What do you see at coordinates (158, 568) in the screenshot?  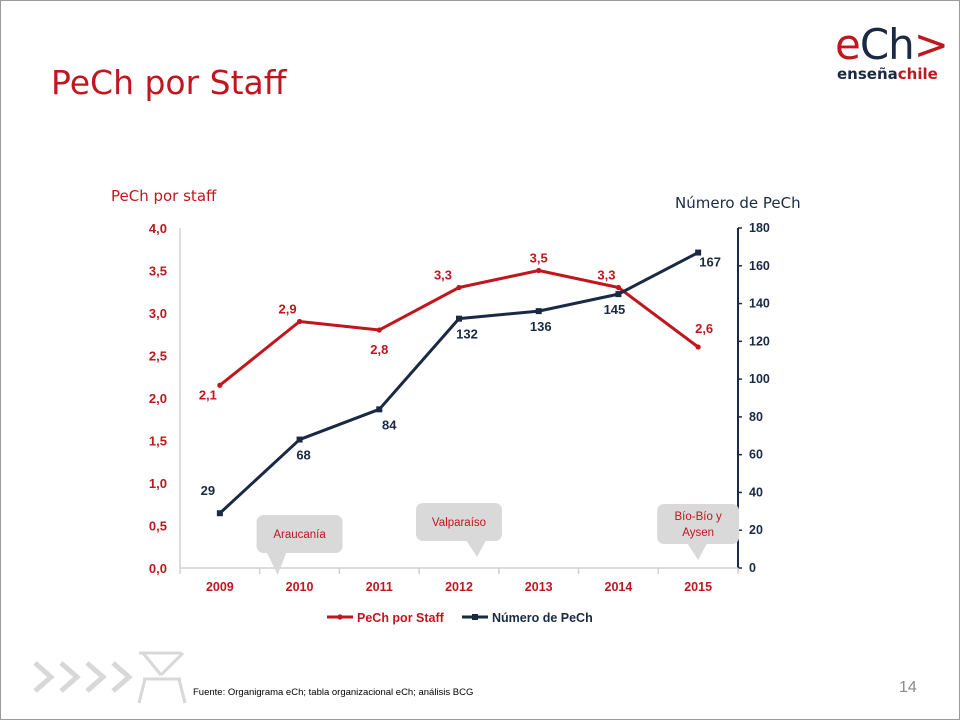 I see `y-left-tick-label: 0,0` at bounding box center [158, 568].